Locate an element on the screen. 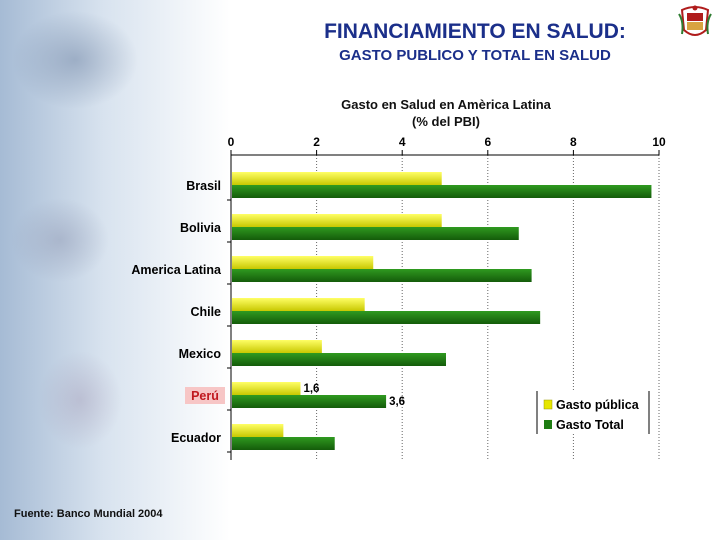  legend-label-gasto-total: Gasto Total is located at coordinates (590, 425).